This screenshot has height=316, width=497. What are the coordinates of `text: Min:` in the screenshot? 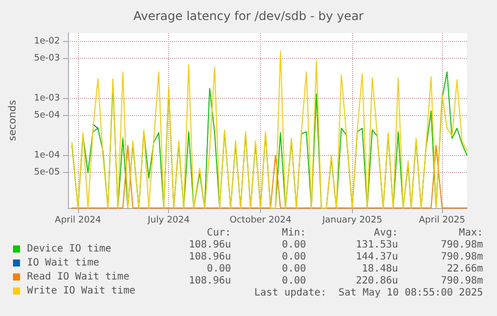 It's located at (294, 233).